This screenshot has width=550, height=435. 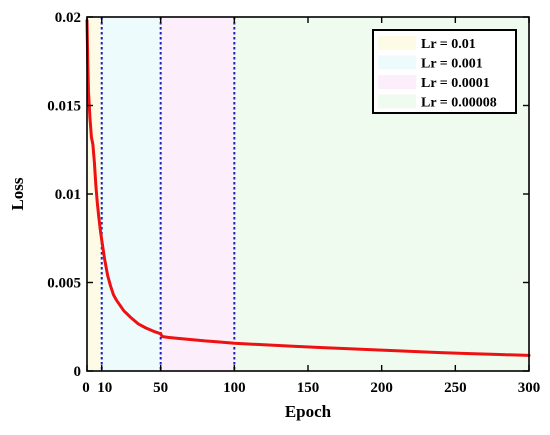 I want to click on x-tick-labels: 0 10 50 100 150 200 250 300, so click(x=311, y=388).